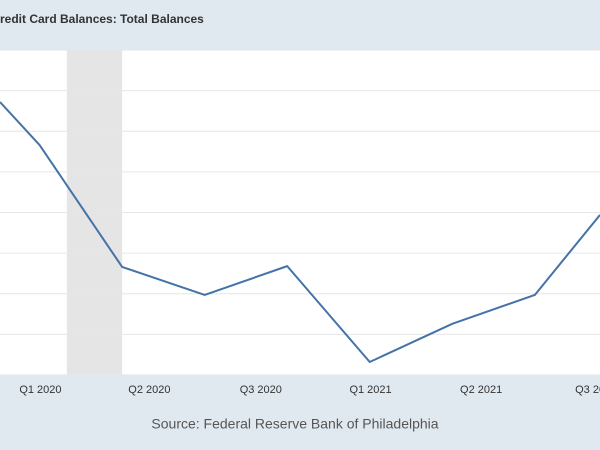  What do you see at coordinates (370, 390) in the screenshot?
I see `x-tick-label: Q1 2021` at bounding box center [370, 390].